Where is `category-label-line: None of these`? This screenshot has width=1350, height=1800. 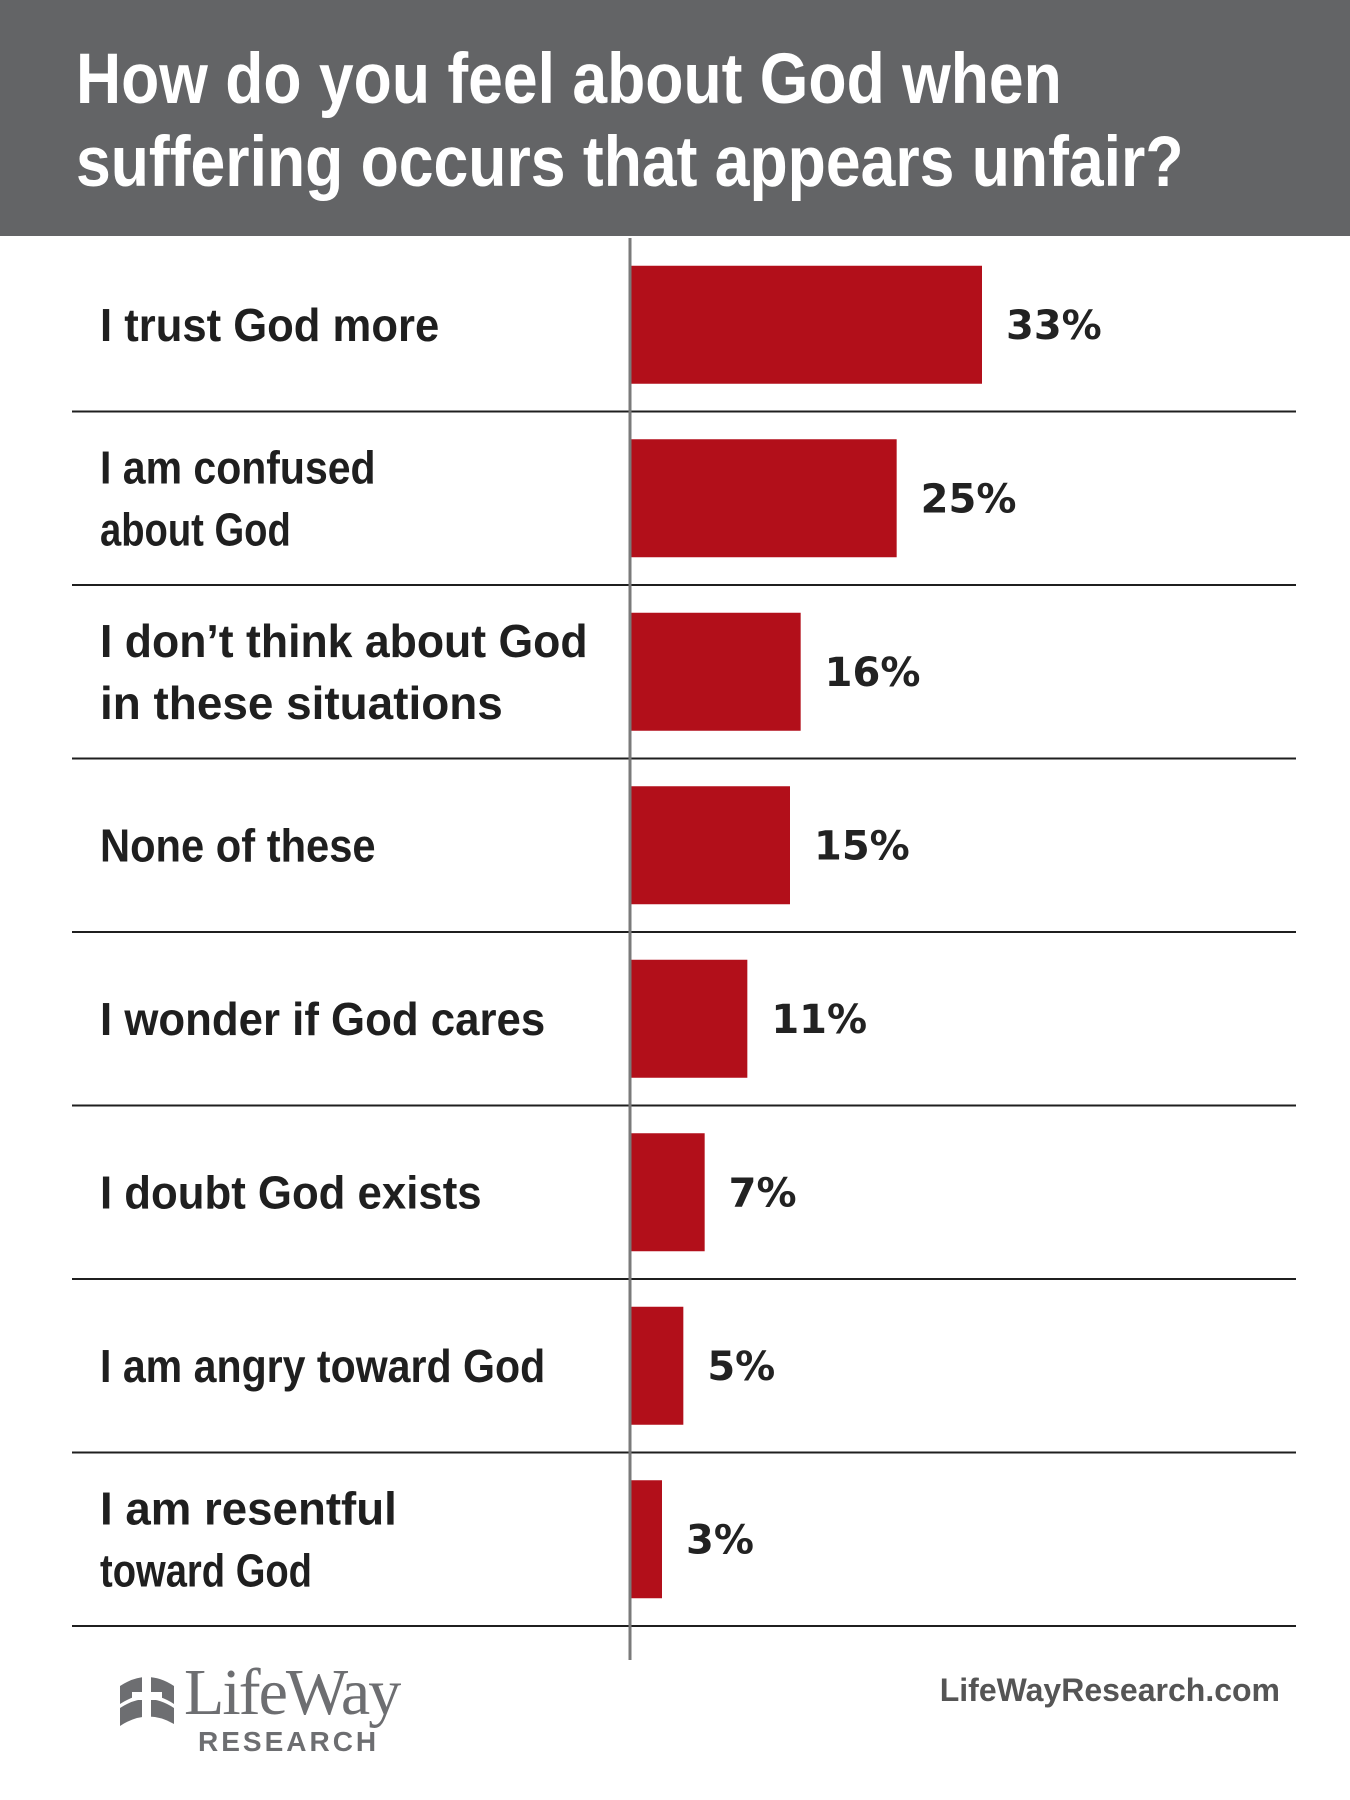 category-label-line: None of these is located at coordinates (238, 845).